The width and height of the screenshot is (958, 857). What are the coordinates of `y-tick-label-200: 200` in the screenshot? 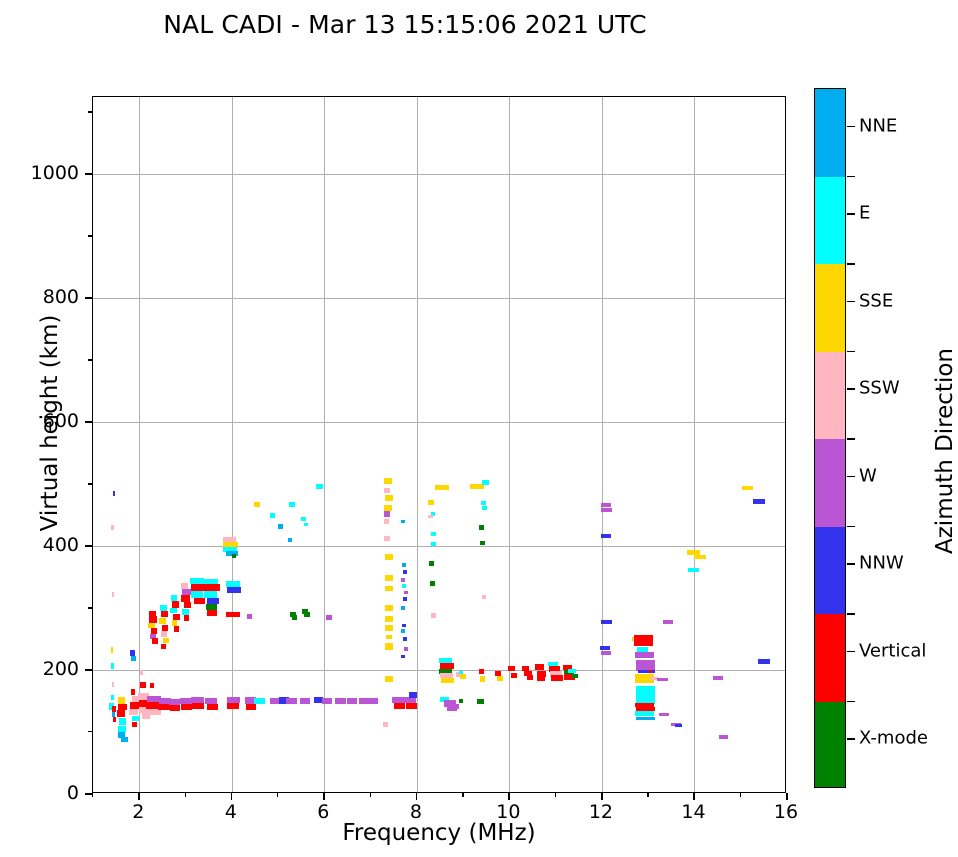 It's located at (60, 669).